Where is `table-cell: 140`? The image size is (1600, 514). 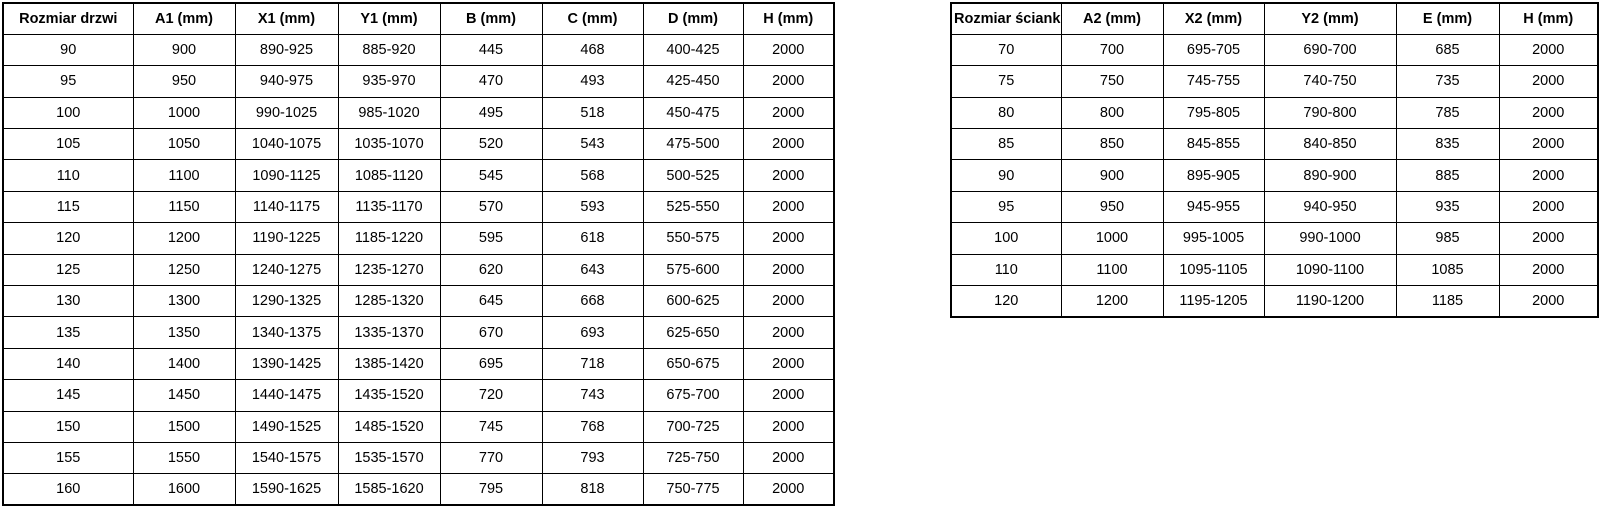
table-cell: 140 is located at coordinates (68, 364).